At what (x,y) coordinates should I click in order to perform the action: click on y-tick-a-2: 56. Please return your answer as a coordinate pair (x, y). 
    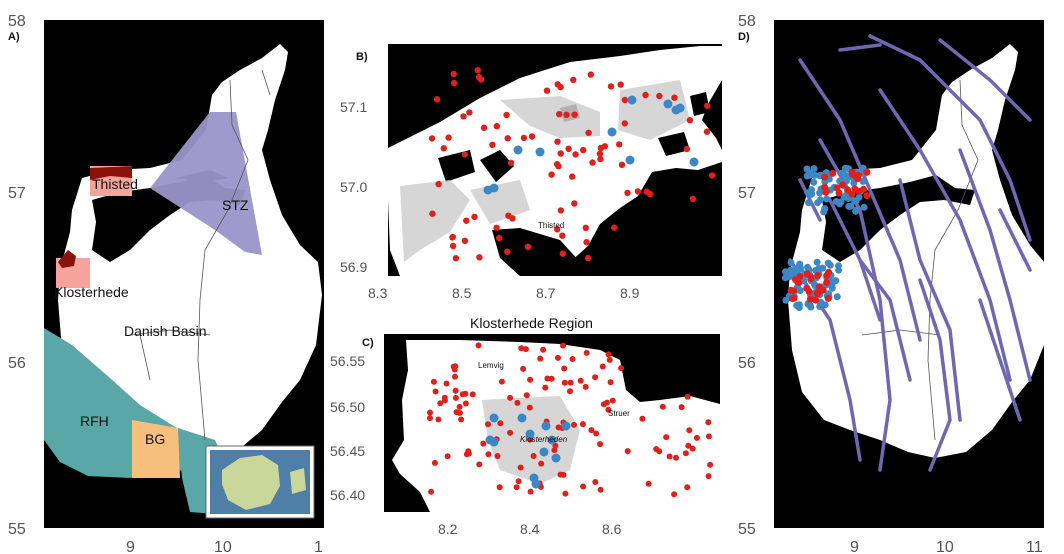
    Looking at the image, I should click on (17, 363).